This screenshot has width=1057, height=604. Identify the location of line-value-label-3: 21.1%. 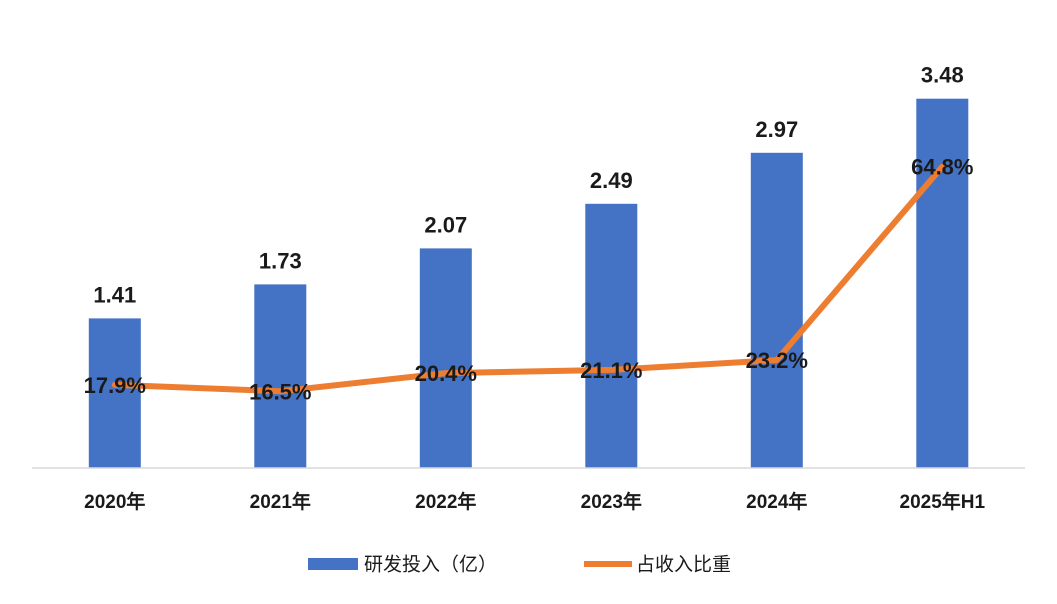
(611, 370).